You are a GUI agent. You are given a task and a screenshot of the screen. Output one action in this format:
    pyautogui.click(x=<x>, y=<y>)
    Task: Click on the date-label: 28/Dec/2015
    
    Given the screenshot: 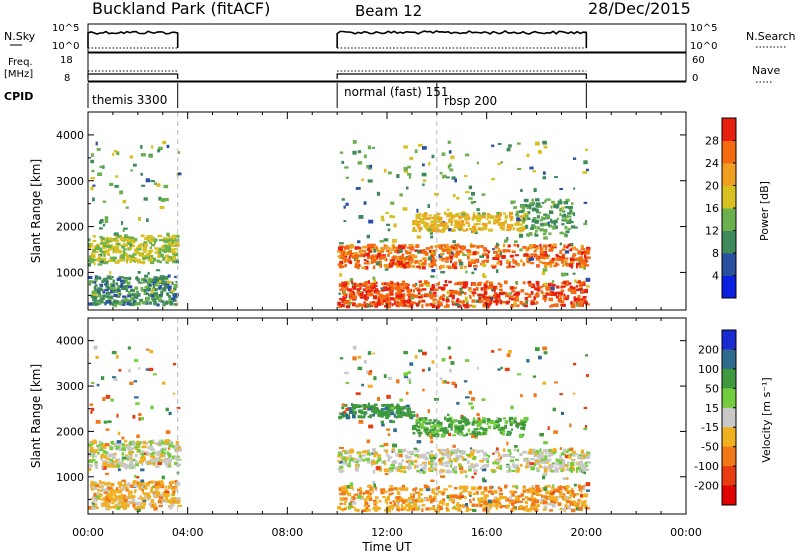 What is the action you would take?
    pyautogui.click(x=639, y=9)
    